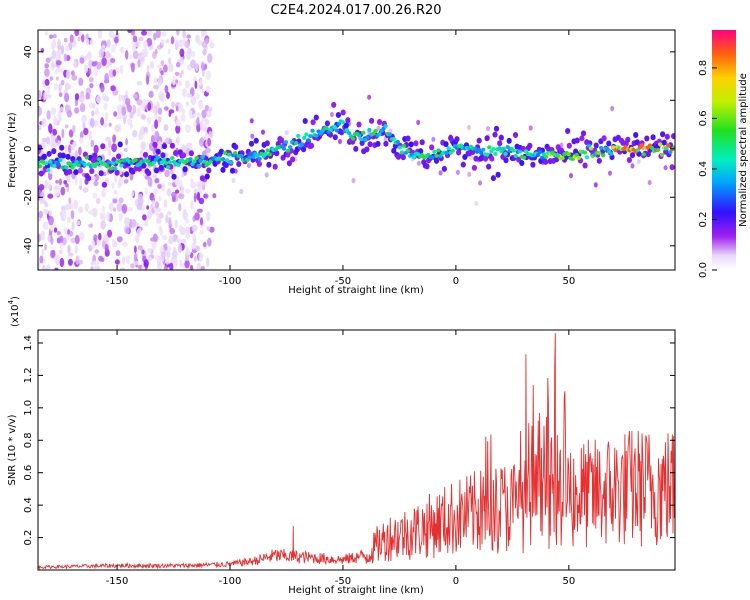 This screenshot has height=600, width=750. What do you see at coordinates (28, 149) in the screenshot?
I see `y-tick-label: 0` at bounding box center [28, 149].